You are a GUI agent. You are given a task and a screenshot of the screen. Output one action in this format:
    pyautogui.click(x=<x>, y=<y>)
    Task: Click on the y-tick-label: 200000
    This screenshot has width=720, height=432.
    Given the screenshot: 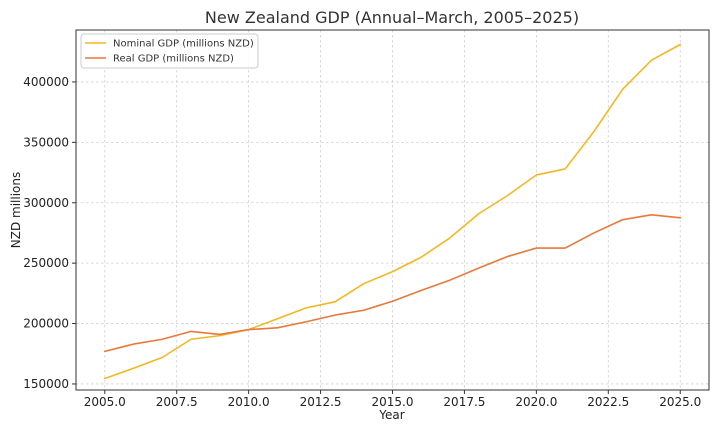 What is the action you would take?
    pyautogui.click(x=46, y=324)
    